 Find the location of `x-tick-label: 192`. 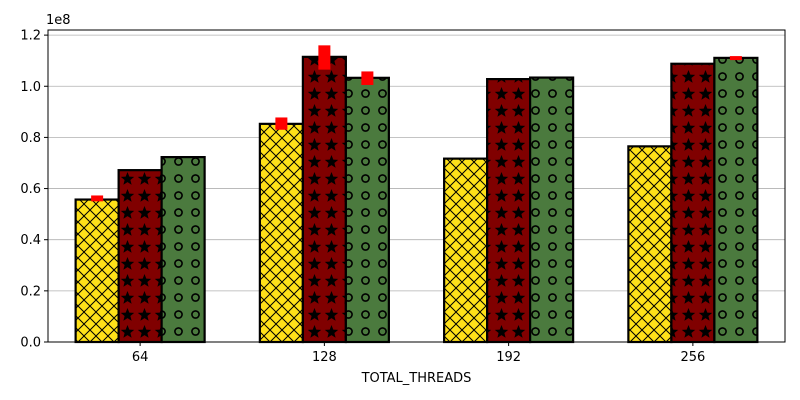

x-tick-label: 192 is located at coordinates (508, 357).